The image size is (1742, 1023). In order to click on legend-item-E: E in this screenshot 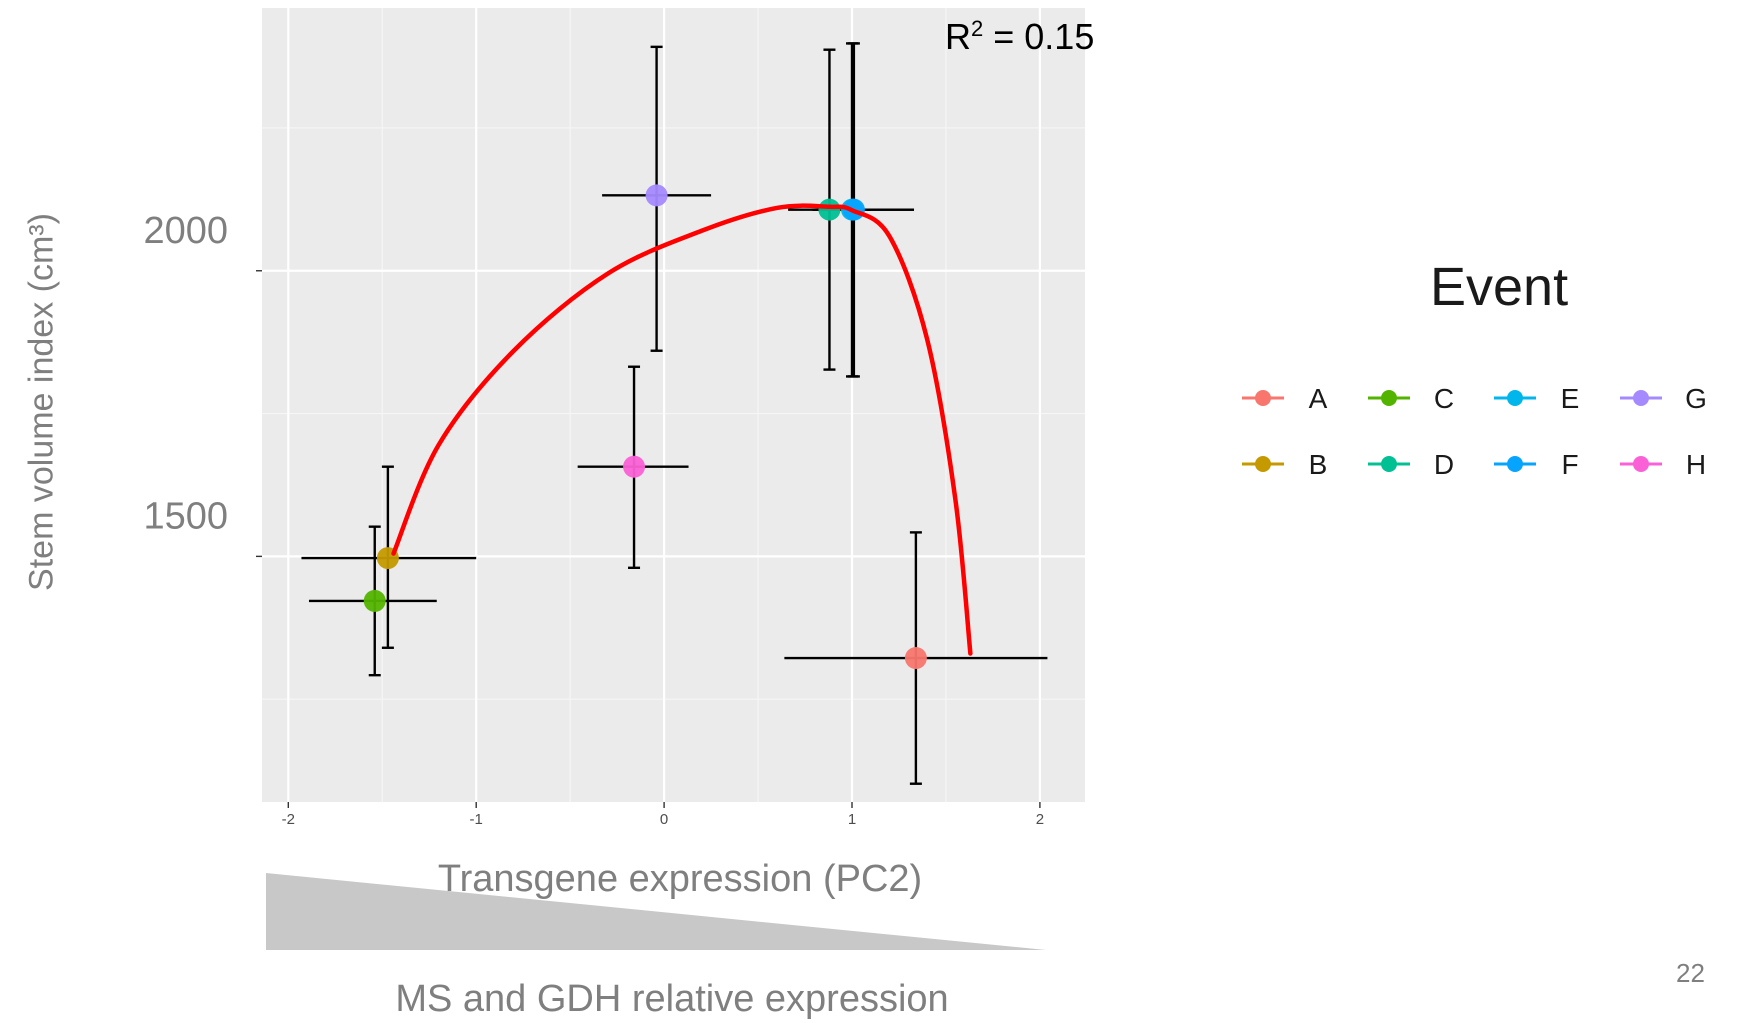, I will do `click(1536, 398)`.